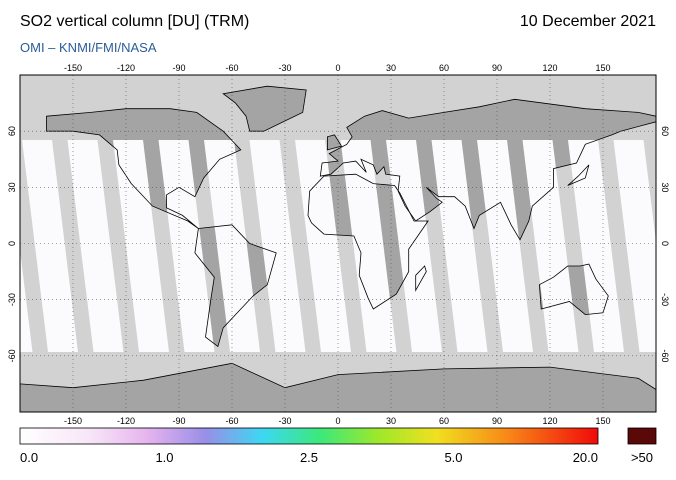 This screenshot has height=480, width=676. What do you see at coordinates (665, 187) in the screenshot?
I see `lat-label-right: 30` at bounding box center [665, 187].